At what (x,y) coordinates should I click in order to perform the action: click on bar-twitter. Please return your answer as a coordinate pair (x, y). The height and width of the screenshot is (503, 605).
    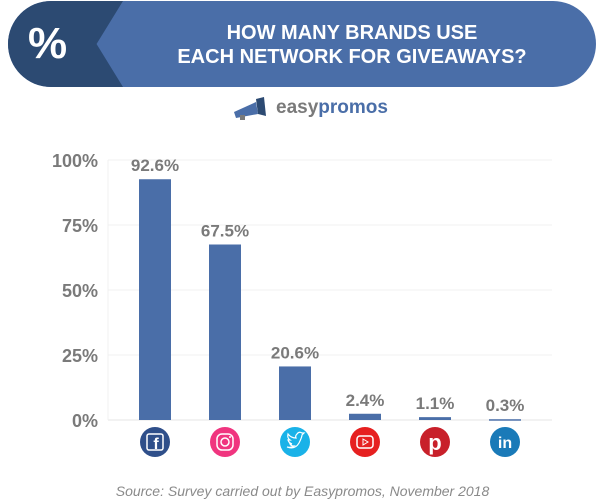
    Looking at the image, I should click on (295, 393).